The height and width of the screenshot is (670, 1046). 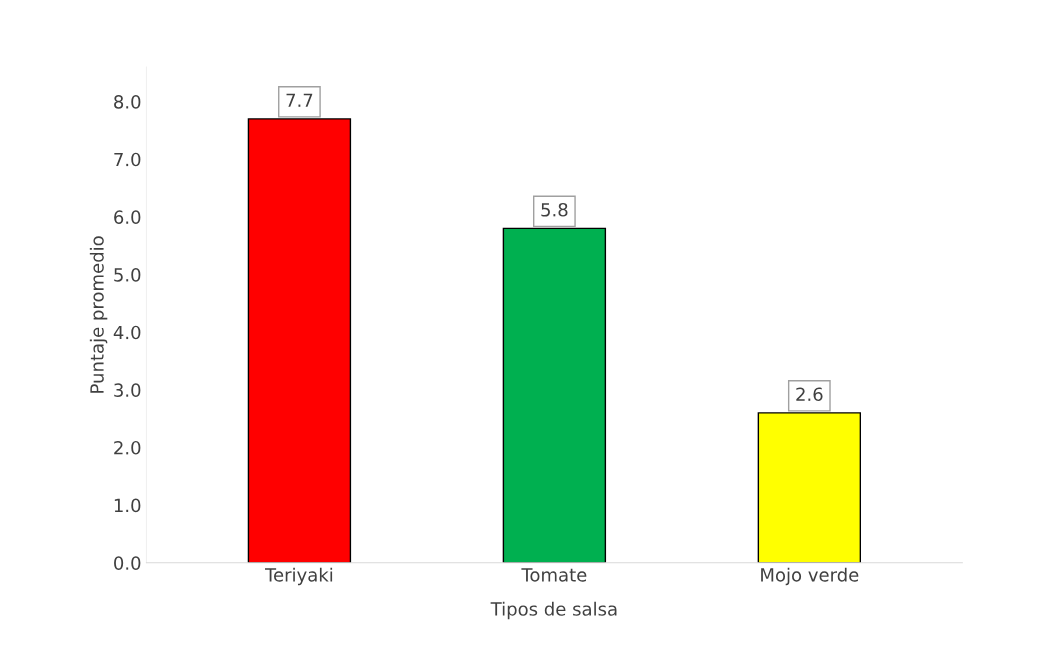 What do you see at coordinates (127, 563) in the screenshot?
I see `y-tick-label: 0.0` at bounding box center [127, 563].